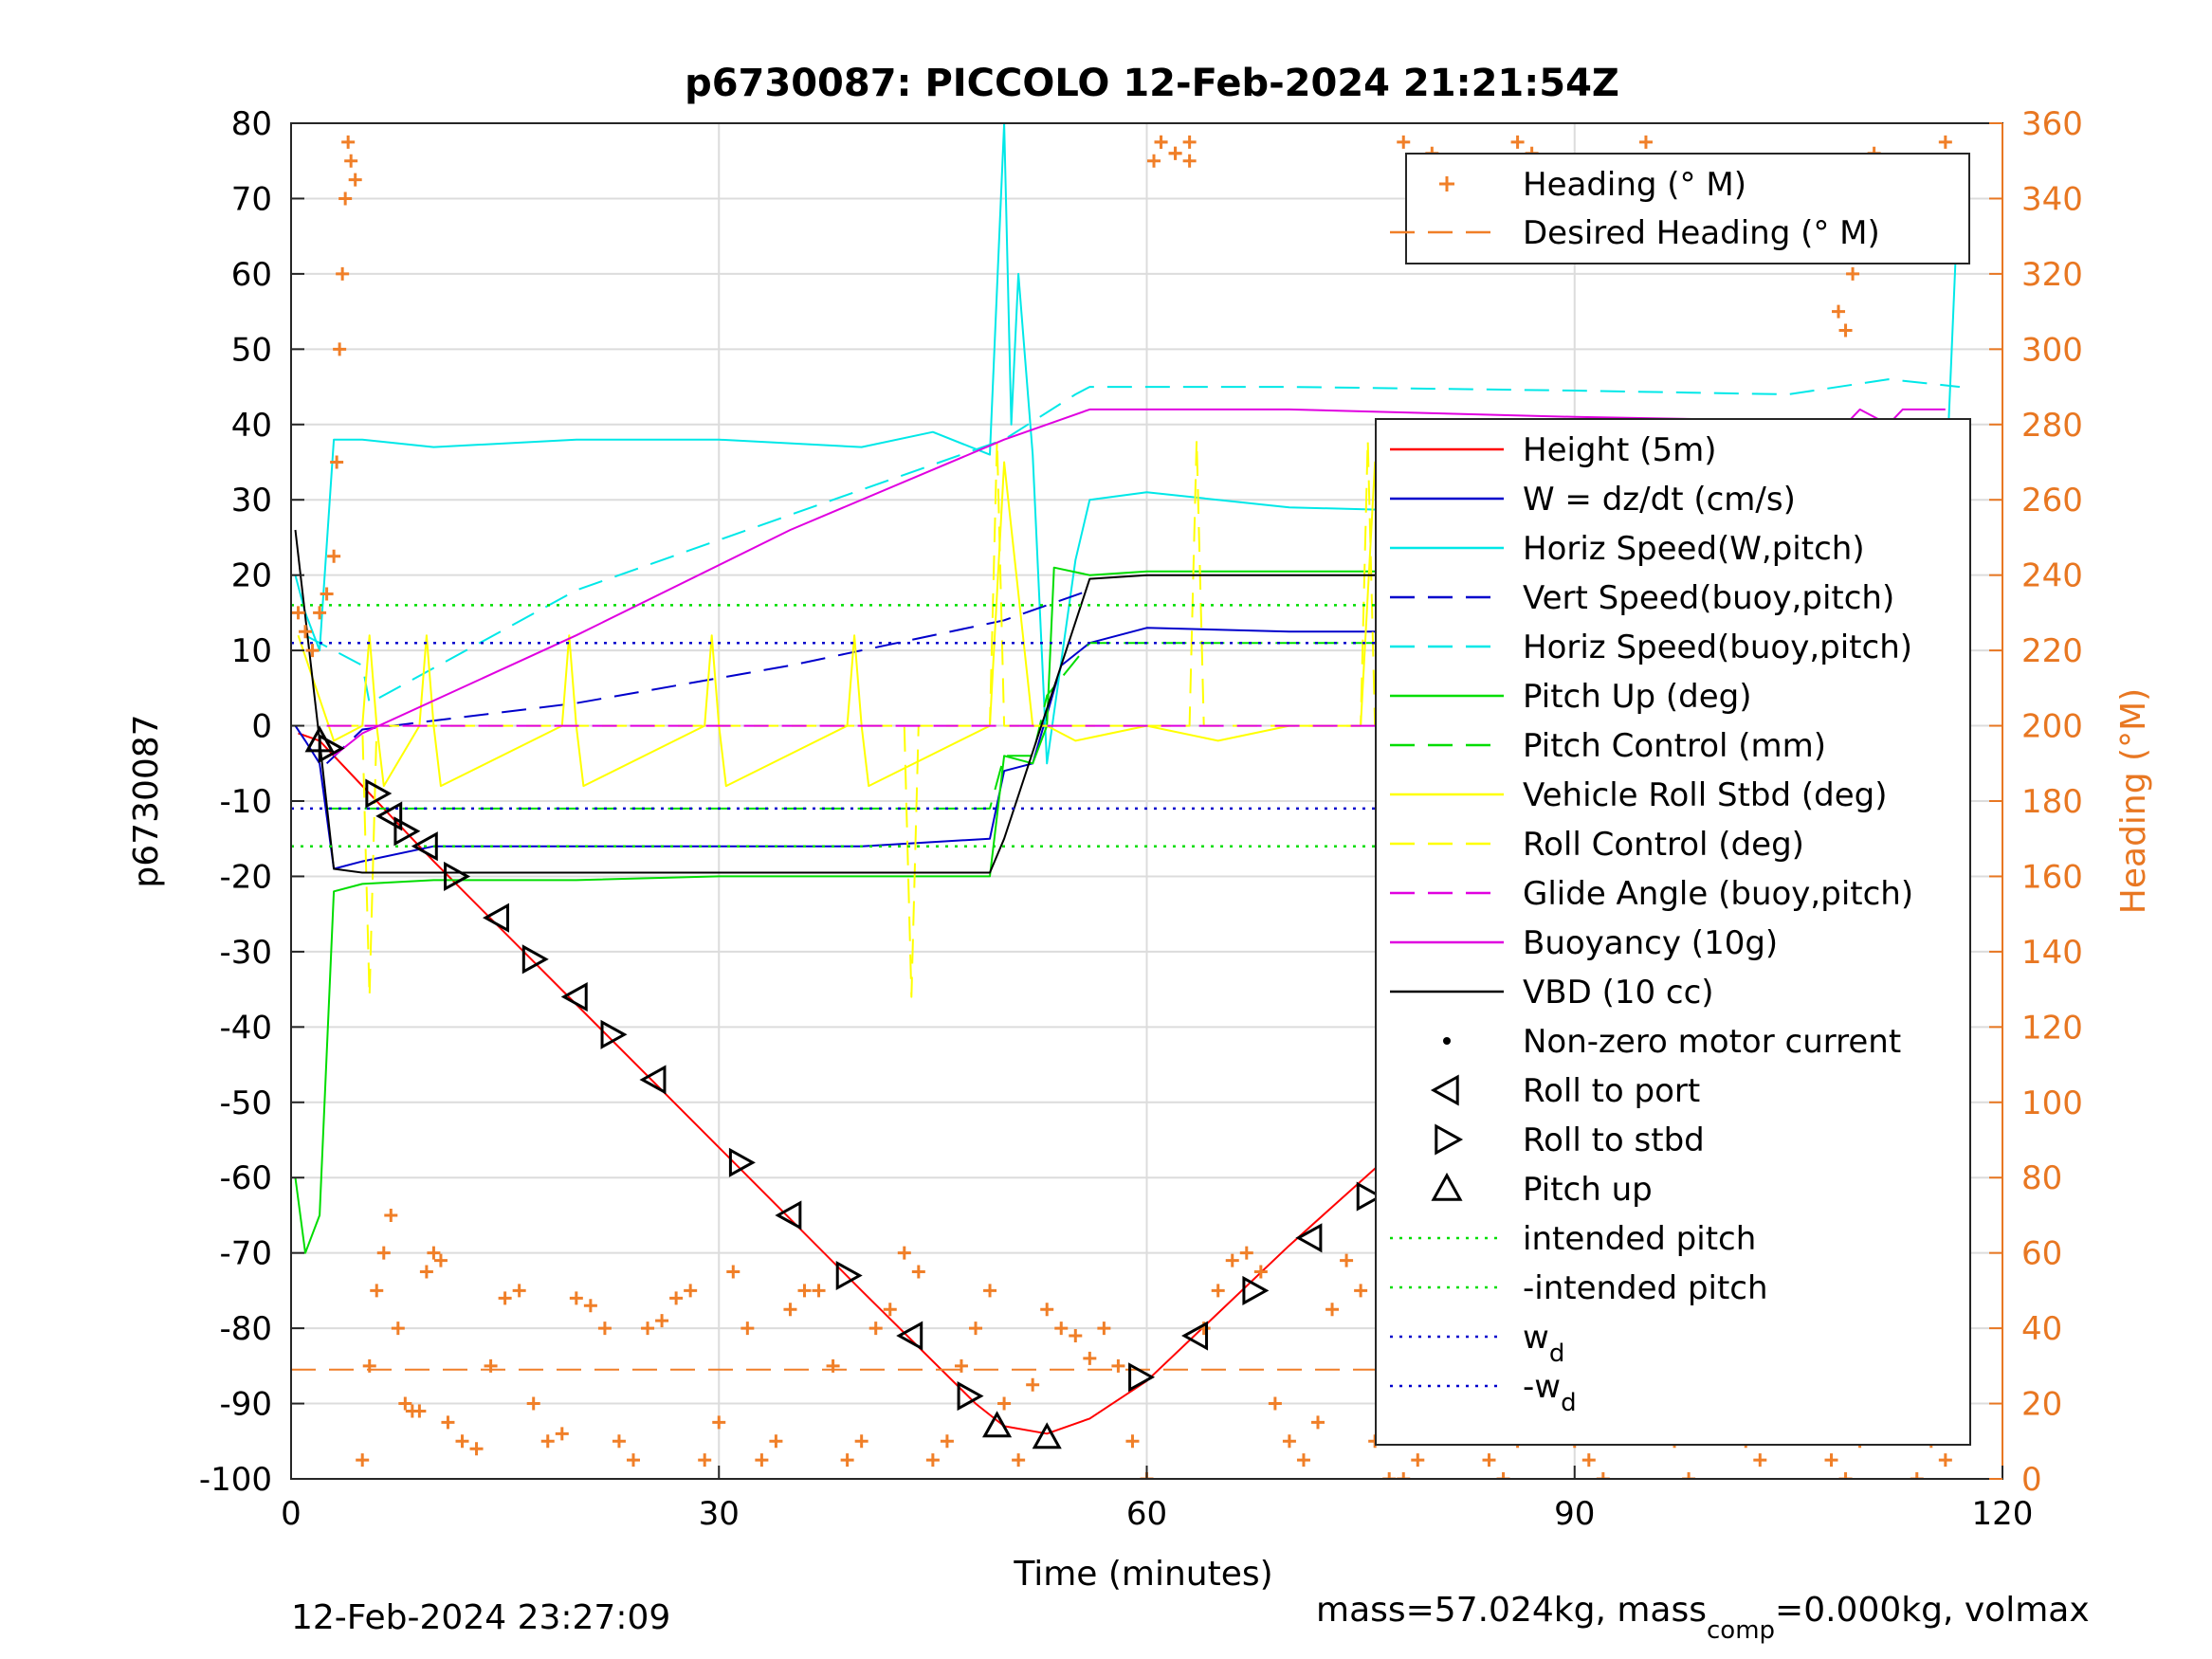 The image size is (2212, 1659). I want to click on y-tick-label: -40, so click(245, 1028).